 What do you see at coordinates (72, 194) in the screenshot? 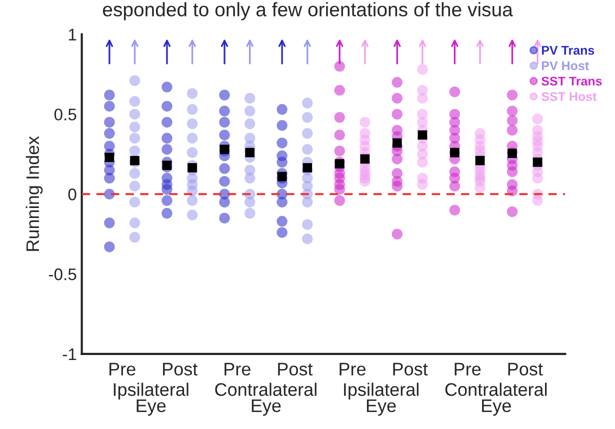
I see `y-tick-label: 0` at bounding box center [72, 194].